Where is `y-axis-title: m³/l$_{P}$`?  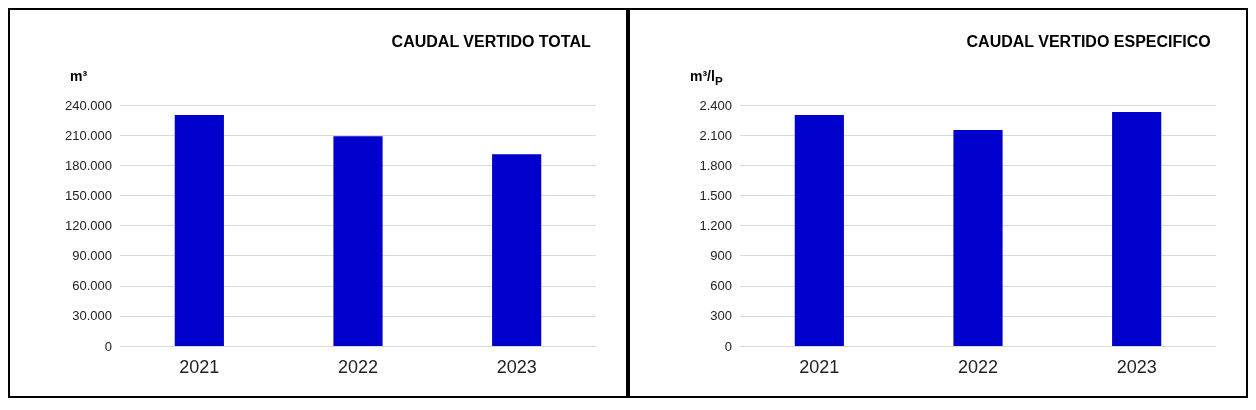
y-axis-title: m³/l$_{P}$ is located at coordinates (706, 77).